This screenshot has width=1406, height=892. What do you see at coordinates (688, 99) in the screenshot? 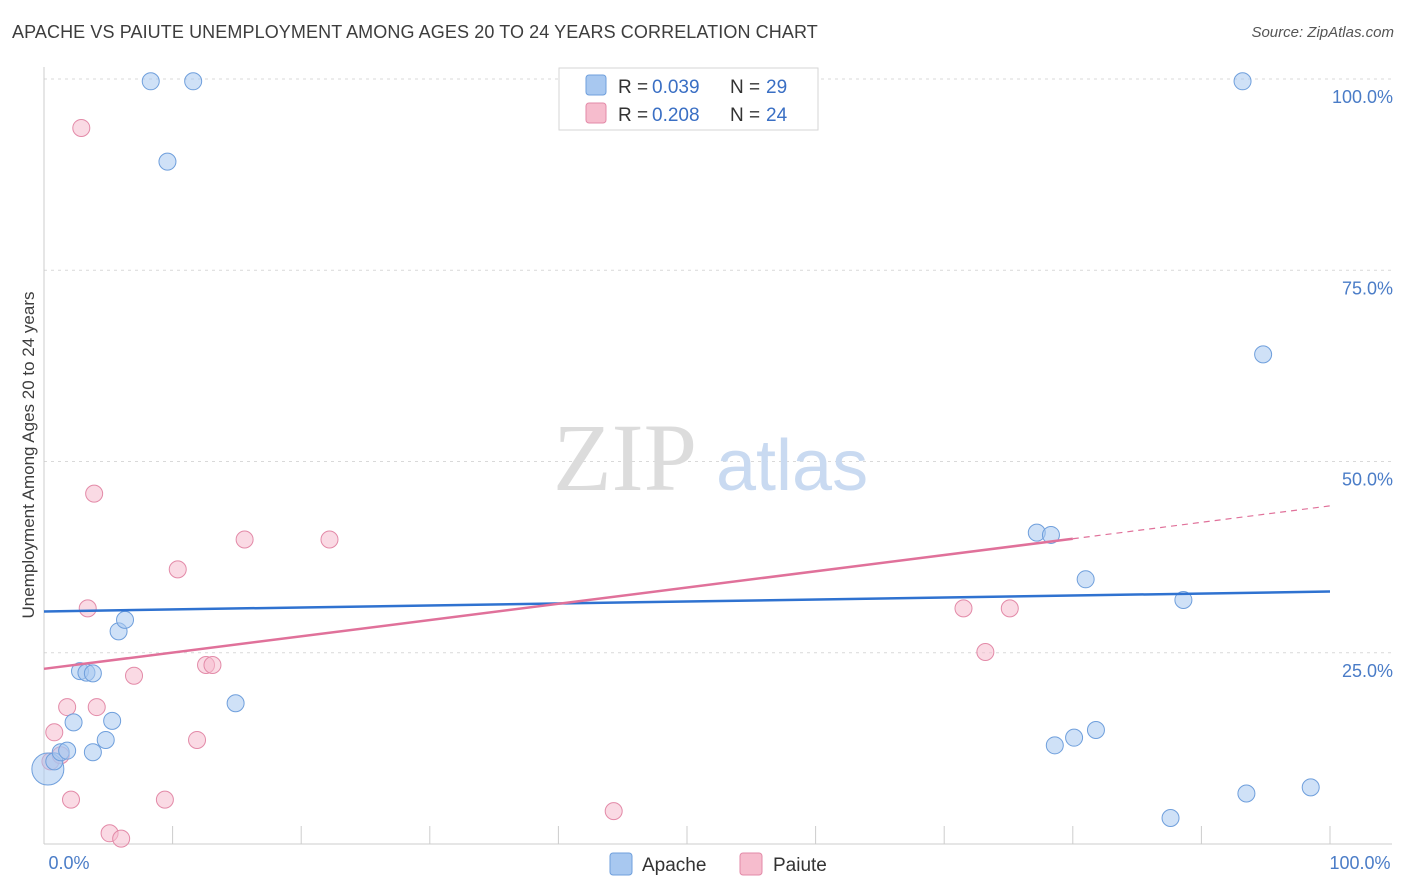
I see `legend-box: R = 0.039 N = 29 R = 0.208 N = 24` at bounding box center [688, 99].